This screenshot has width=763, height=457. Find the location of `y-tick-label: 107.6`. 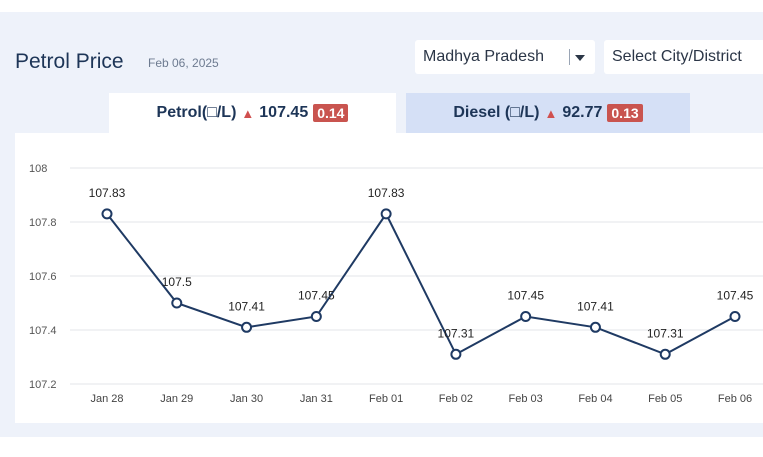

y-tick-label: 107.6 is located at coordinates (43, 277).